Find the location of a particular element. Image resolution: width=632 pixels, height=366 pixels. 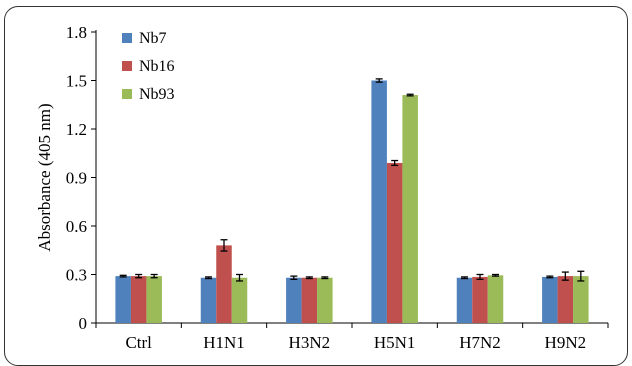

y-tick-label: 1.5 is located at coordinates (76, 81).